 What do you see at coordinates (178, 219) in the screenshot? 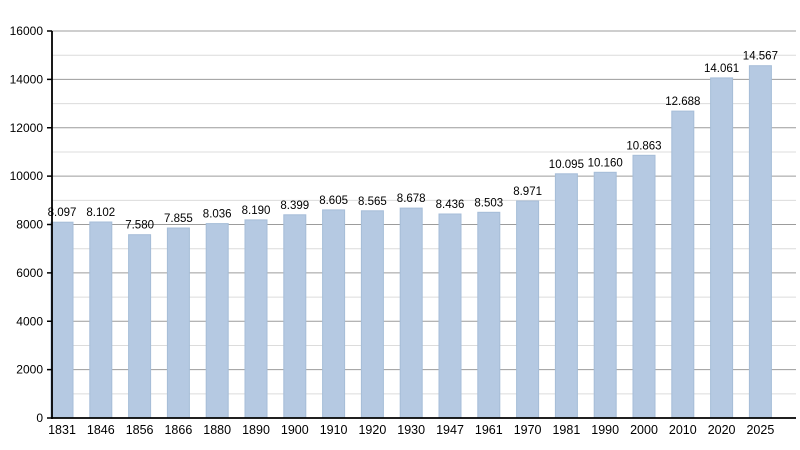
I see `bar-value-label: 7.855` at bounding box center [178, 219].